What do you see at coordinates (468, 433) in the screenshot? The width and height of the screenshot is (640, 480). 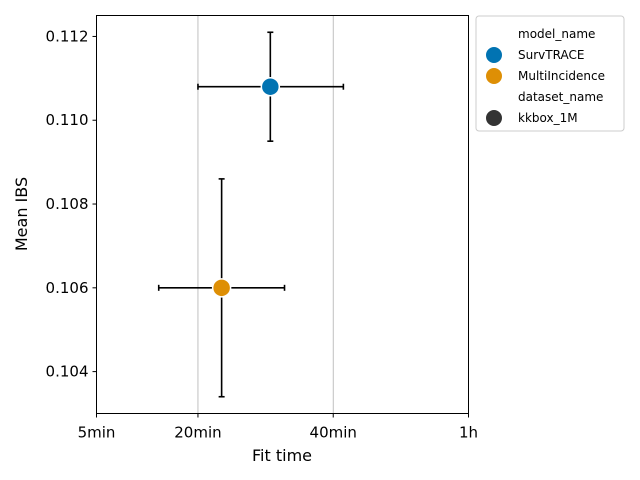 I see `x-tick-label: 1h` at bounding box center [468, 433].